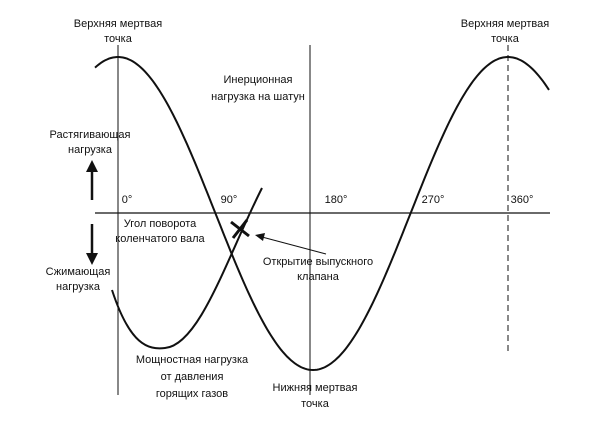  What do you see at coordinates (315, 388) in the screenshot?
I see `label: Нижняя мертвая` at bounding box center [315, 388].